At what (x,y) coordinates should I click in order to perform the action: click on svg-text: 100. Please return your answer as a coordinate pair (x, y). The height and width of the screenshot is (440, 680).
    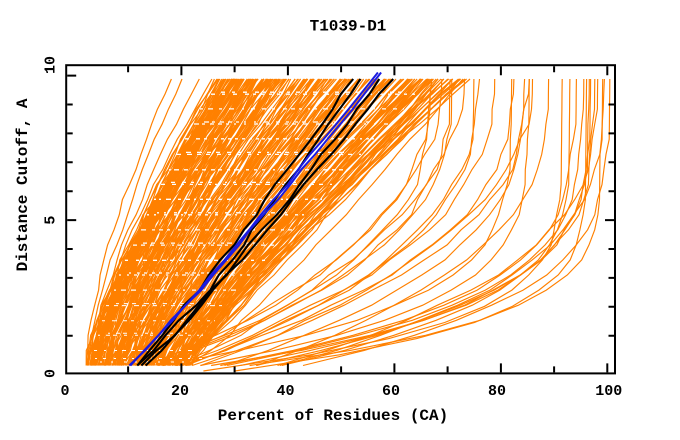
    Looking at the image, I should click on (608, 391).